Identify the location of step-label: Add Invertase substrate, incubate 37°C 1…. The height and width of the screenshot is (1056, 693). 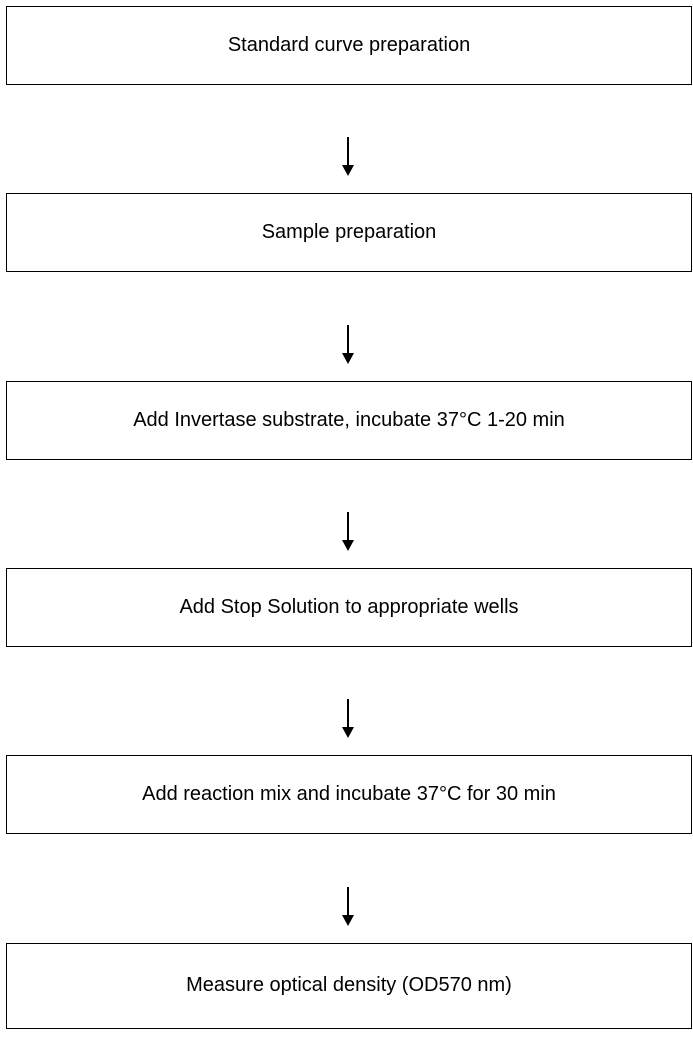
(349, 420).